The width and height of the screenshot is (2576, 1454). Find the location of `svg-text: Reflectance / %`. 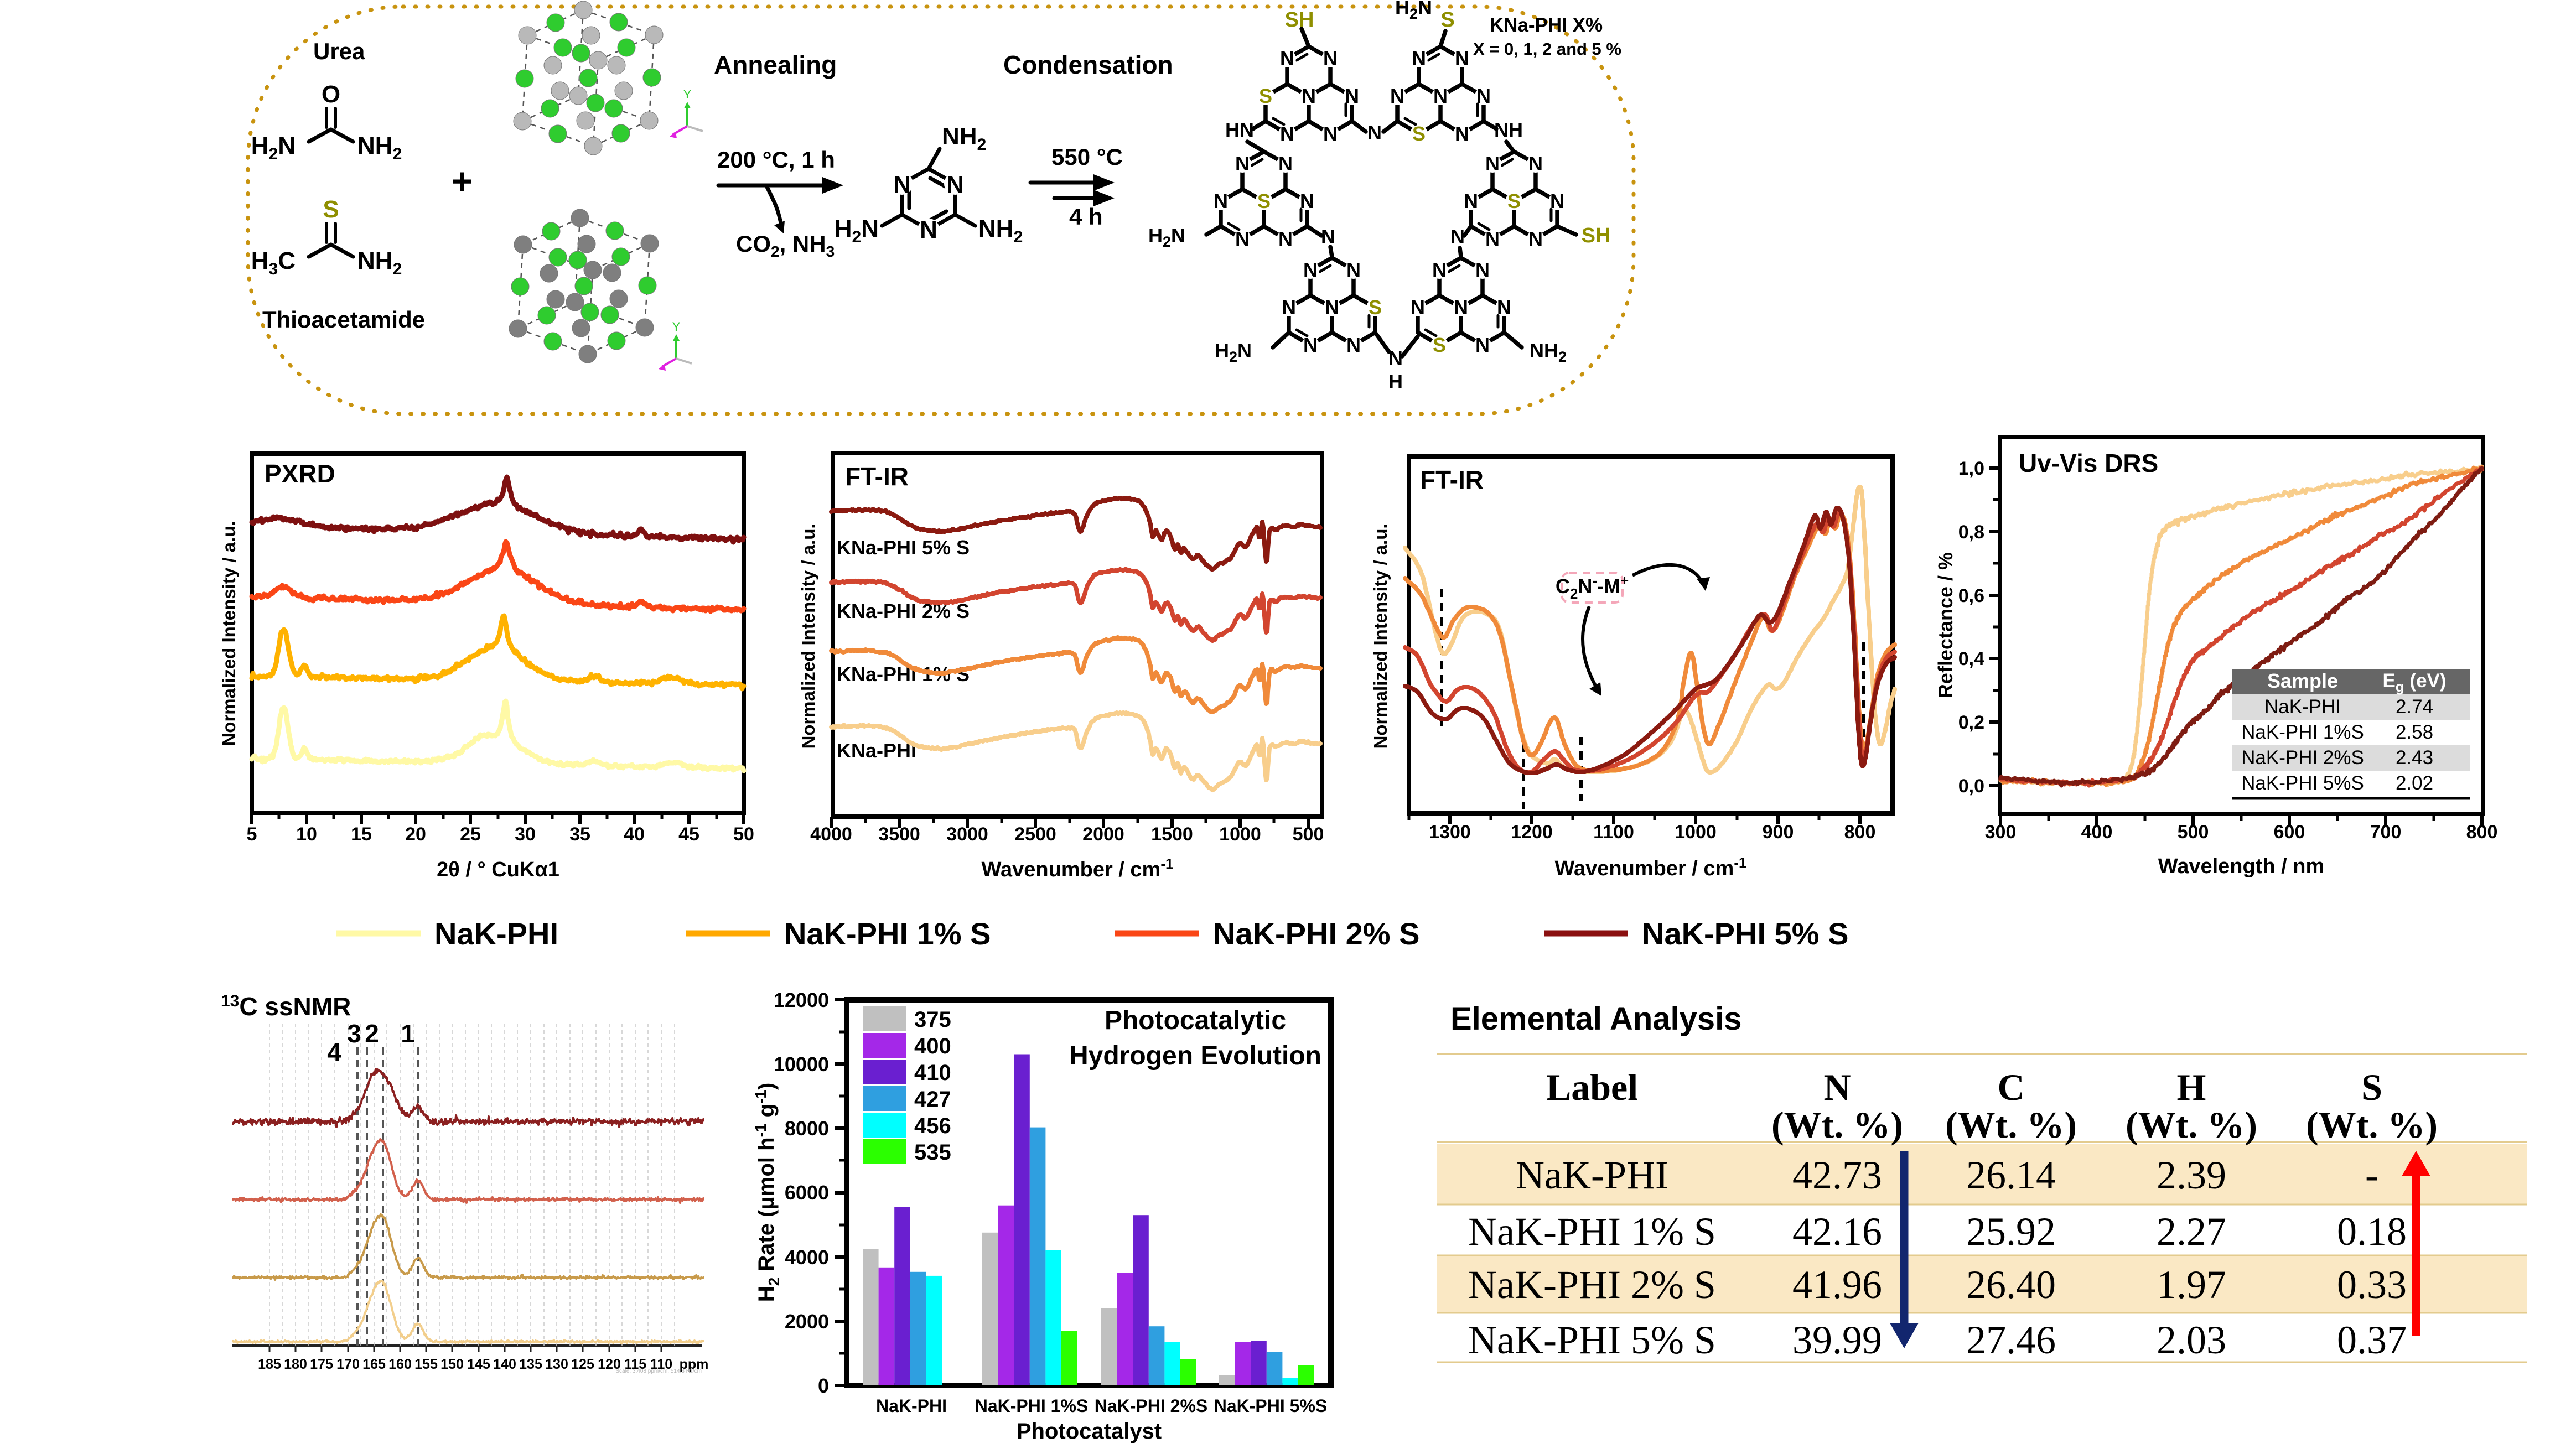

svg-text: Reflectance / % is located at coordinates (1946, 625).